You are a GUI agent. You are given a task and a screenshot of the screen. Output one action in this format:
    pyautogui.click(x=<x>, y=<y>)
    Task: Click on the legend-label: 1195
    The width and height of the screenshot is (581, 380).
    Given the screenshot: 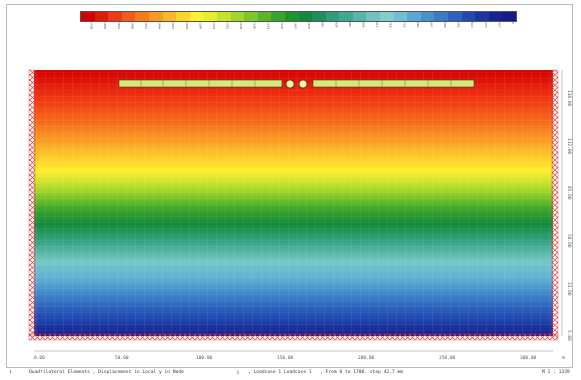 What is the action you would take?
    pyautogui.click(x=254, y=26)
    